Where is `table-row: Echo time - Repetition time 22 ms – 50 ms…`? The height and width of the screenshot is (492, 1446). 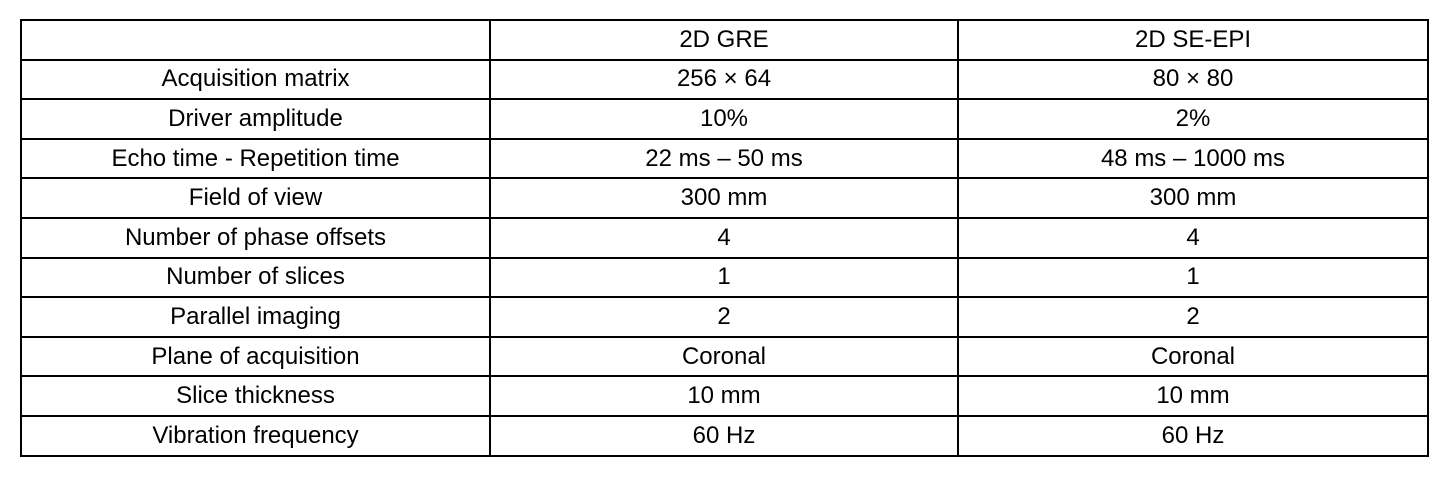
table-row: Echo time - Repetition time 22 ms – 50 ms… is located at coordinates (724, 158).